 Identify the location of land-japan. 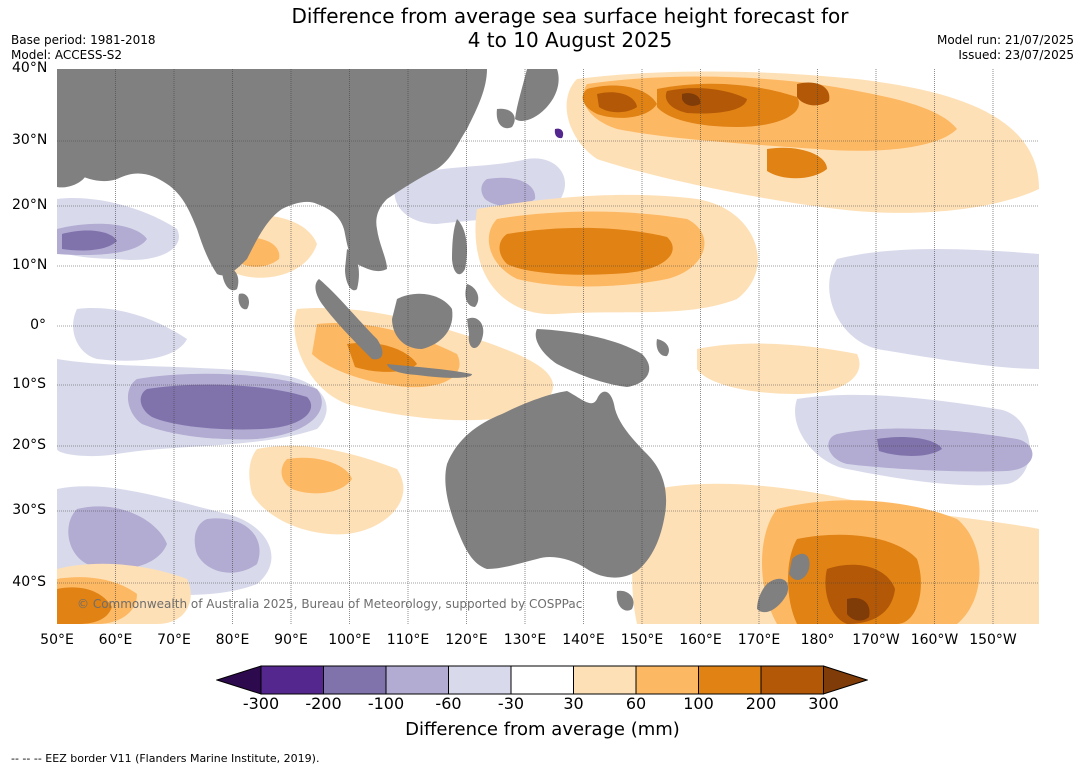
(537, 95).